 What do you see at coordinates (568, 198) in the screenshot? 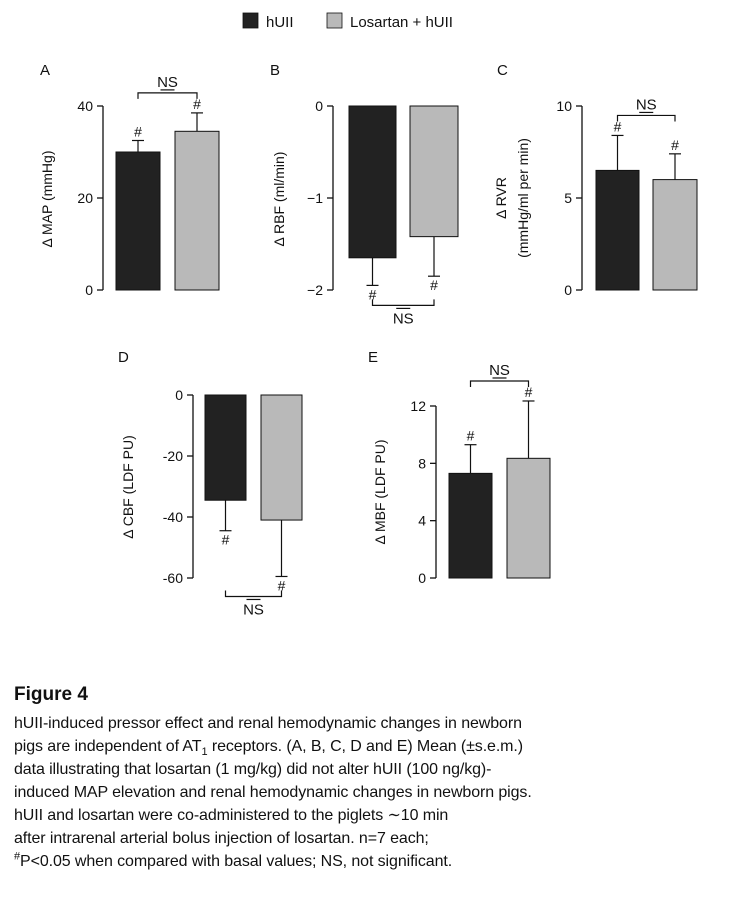
I see `y-tick-label: 5` at bounding box center [568, 198].